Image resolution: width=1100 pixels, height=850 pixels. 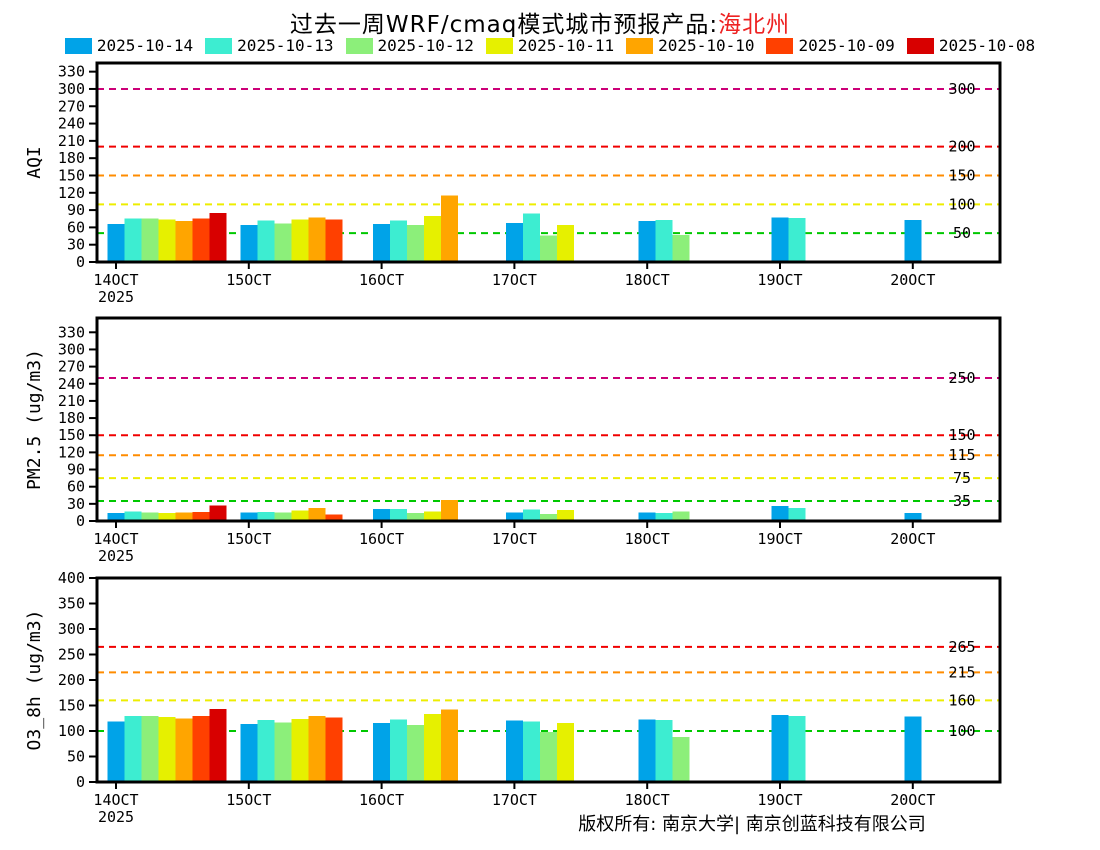 What do you see at coordinates (647, 800) in the screenshot?
I see `x-tick-label: 18OCT` at bounding box center [647, 800].